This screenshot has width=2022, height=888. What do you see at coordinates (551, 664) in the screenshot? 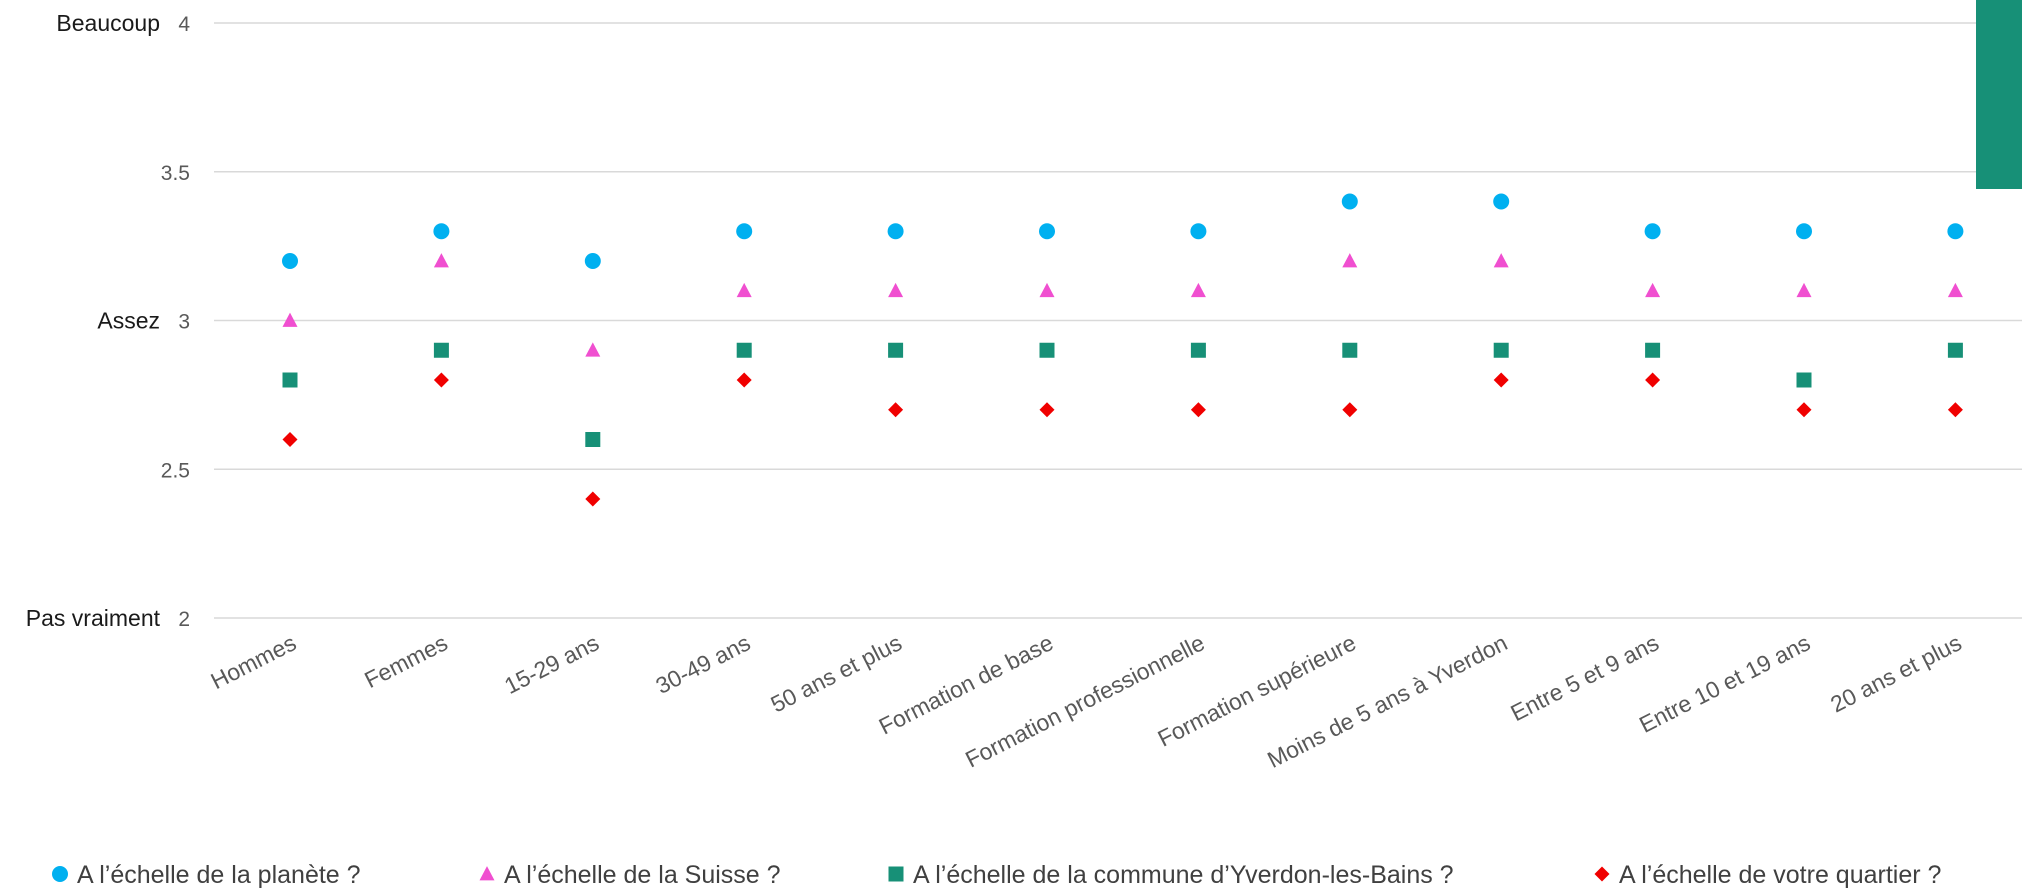
I see `x-category-label: 15-29 ans` at bounding box center [551, 664].